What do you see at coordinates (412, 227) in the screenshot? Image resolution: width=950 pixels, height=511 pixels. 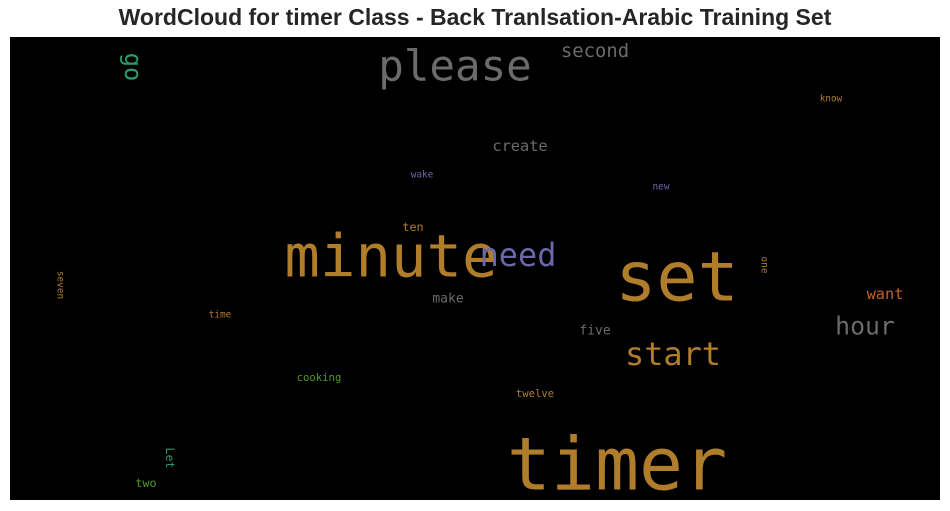 I see `word-ten: ten` at bounding box center [412, 227].